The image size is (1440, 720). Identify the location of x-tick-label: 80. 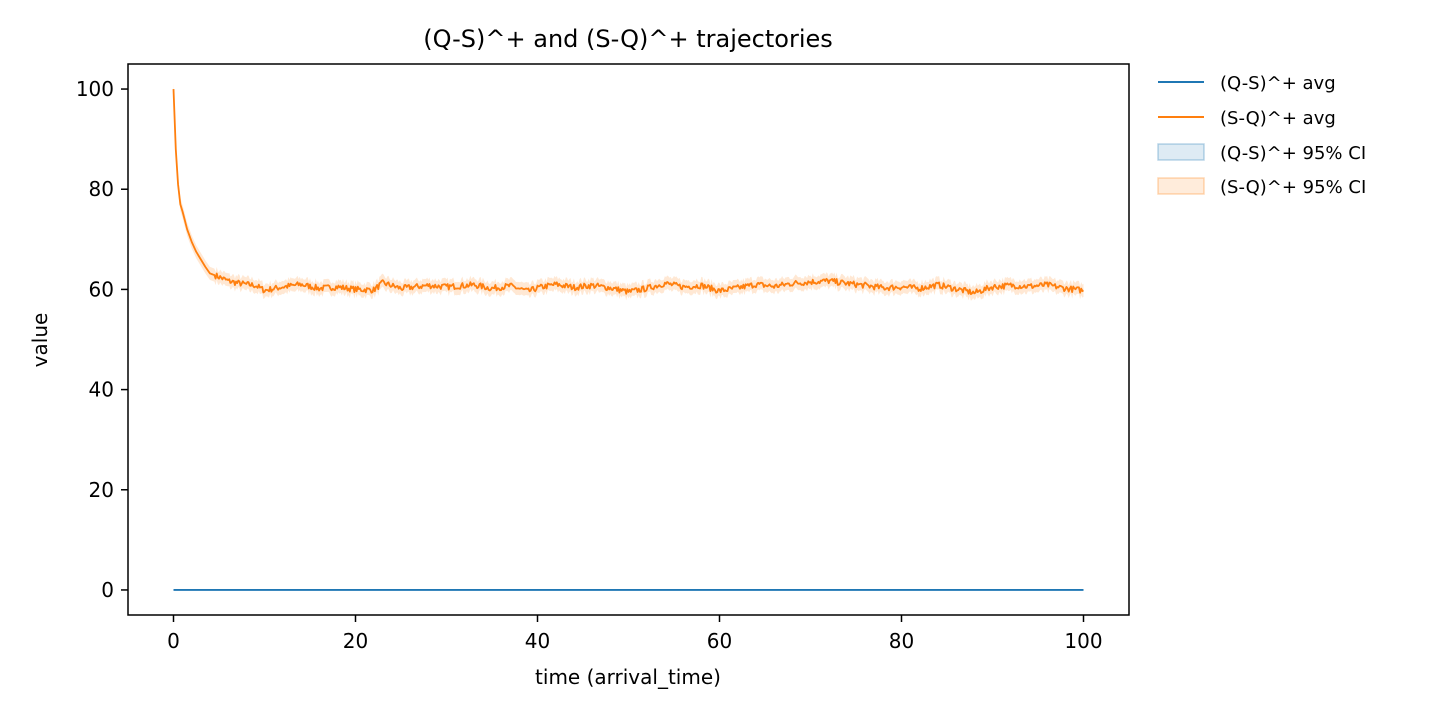
(901, 641).